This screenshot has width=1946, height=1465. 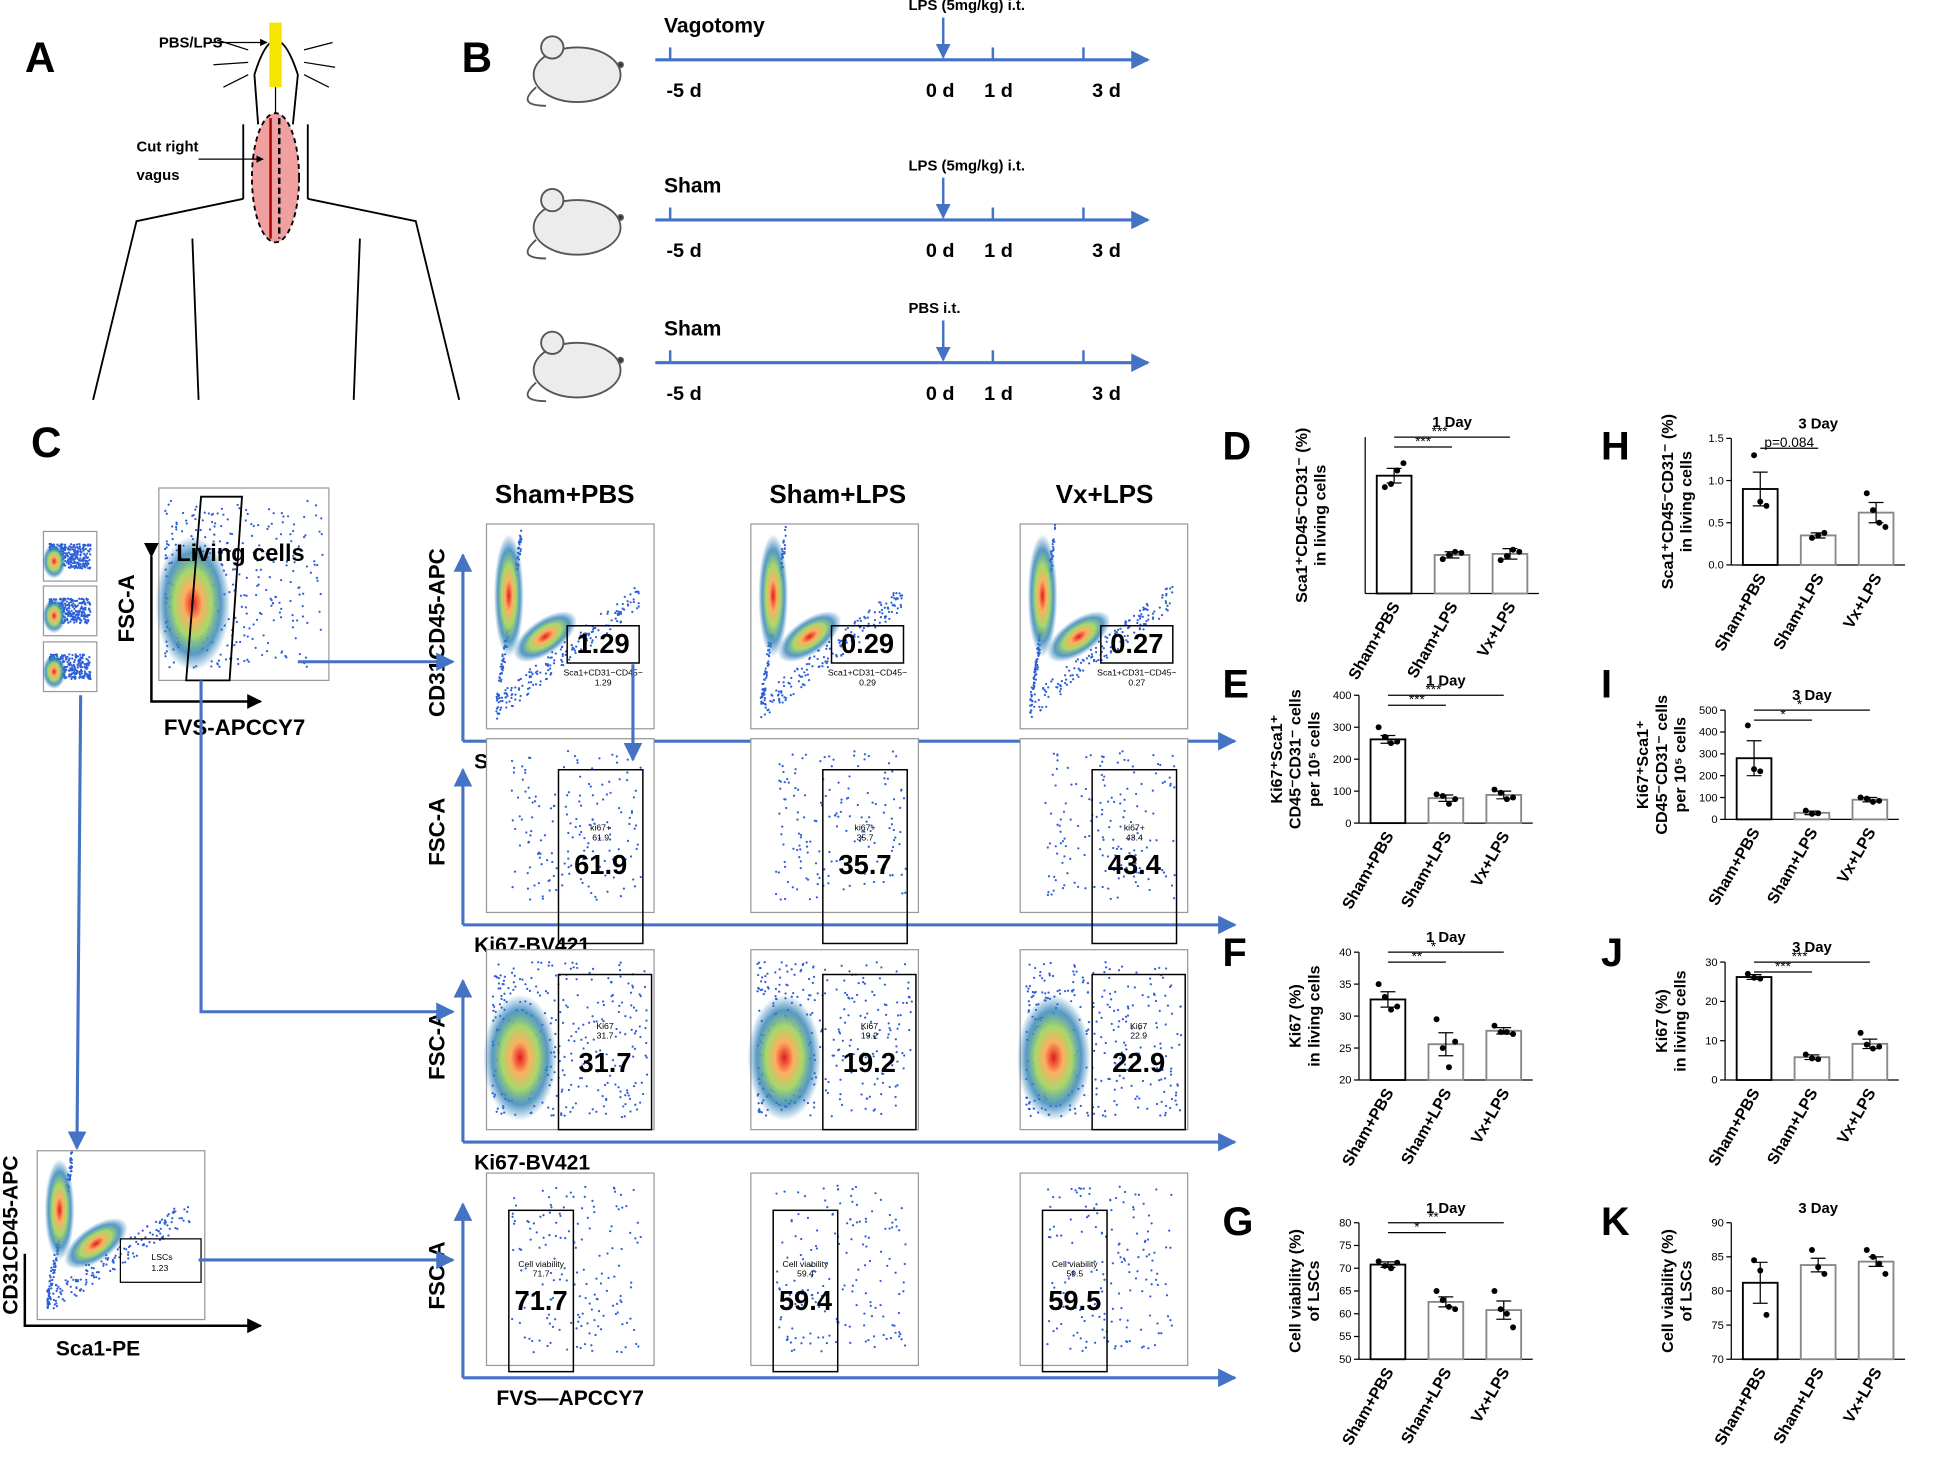 What do you see at coordinates (835, 1269) in the screenshot?
I see `plot-frame` at bounding box center [835, 1269].